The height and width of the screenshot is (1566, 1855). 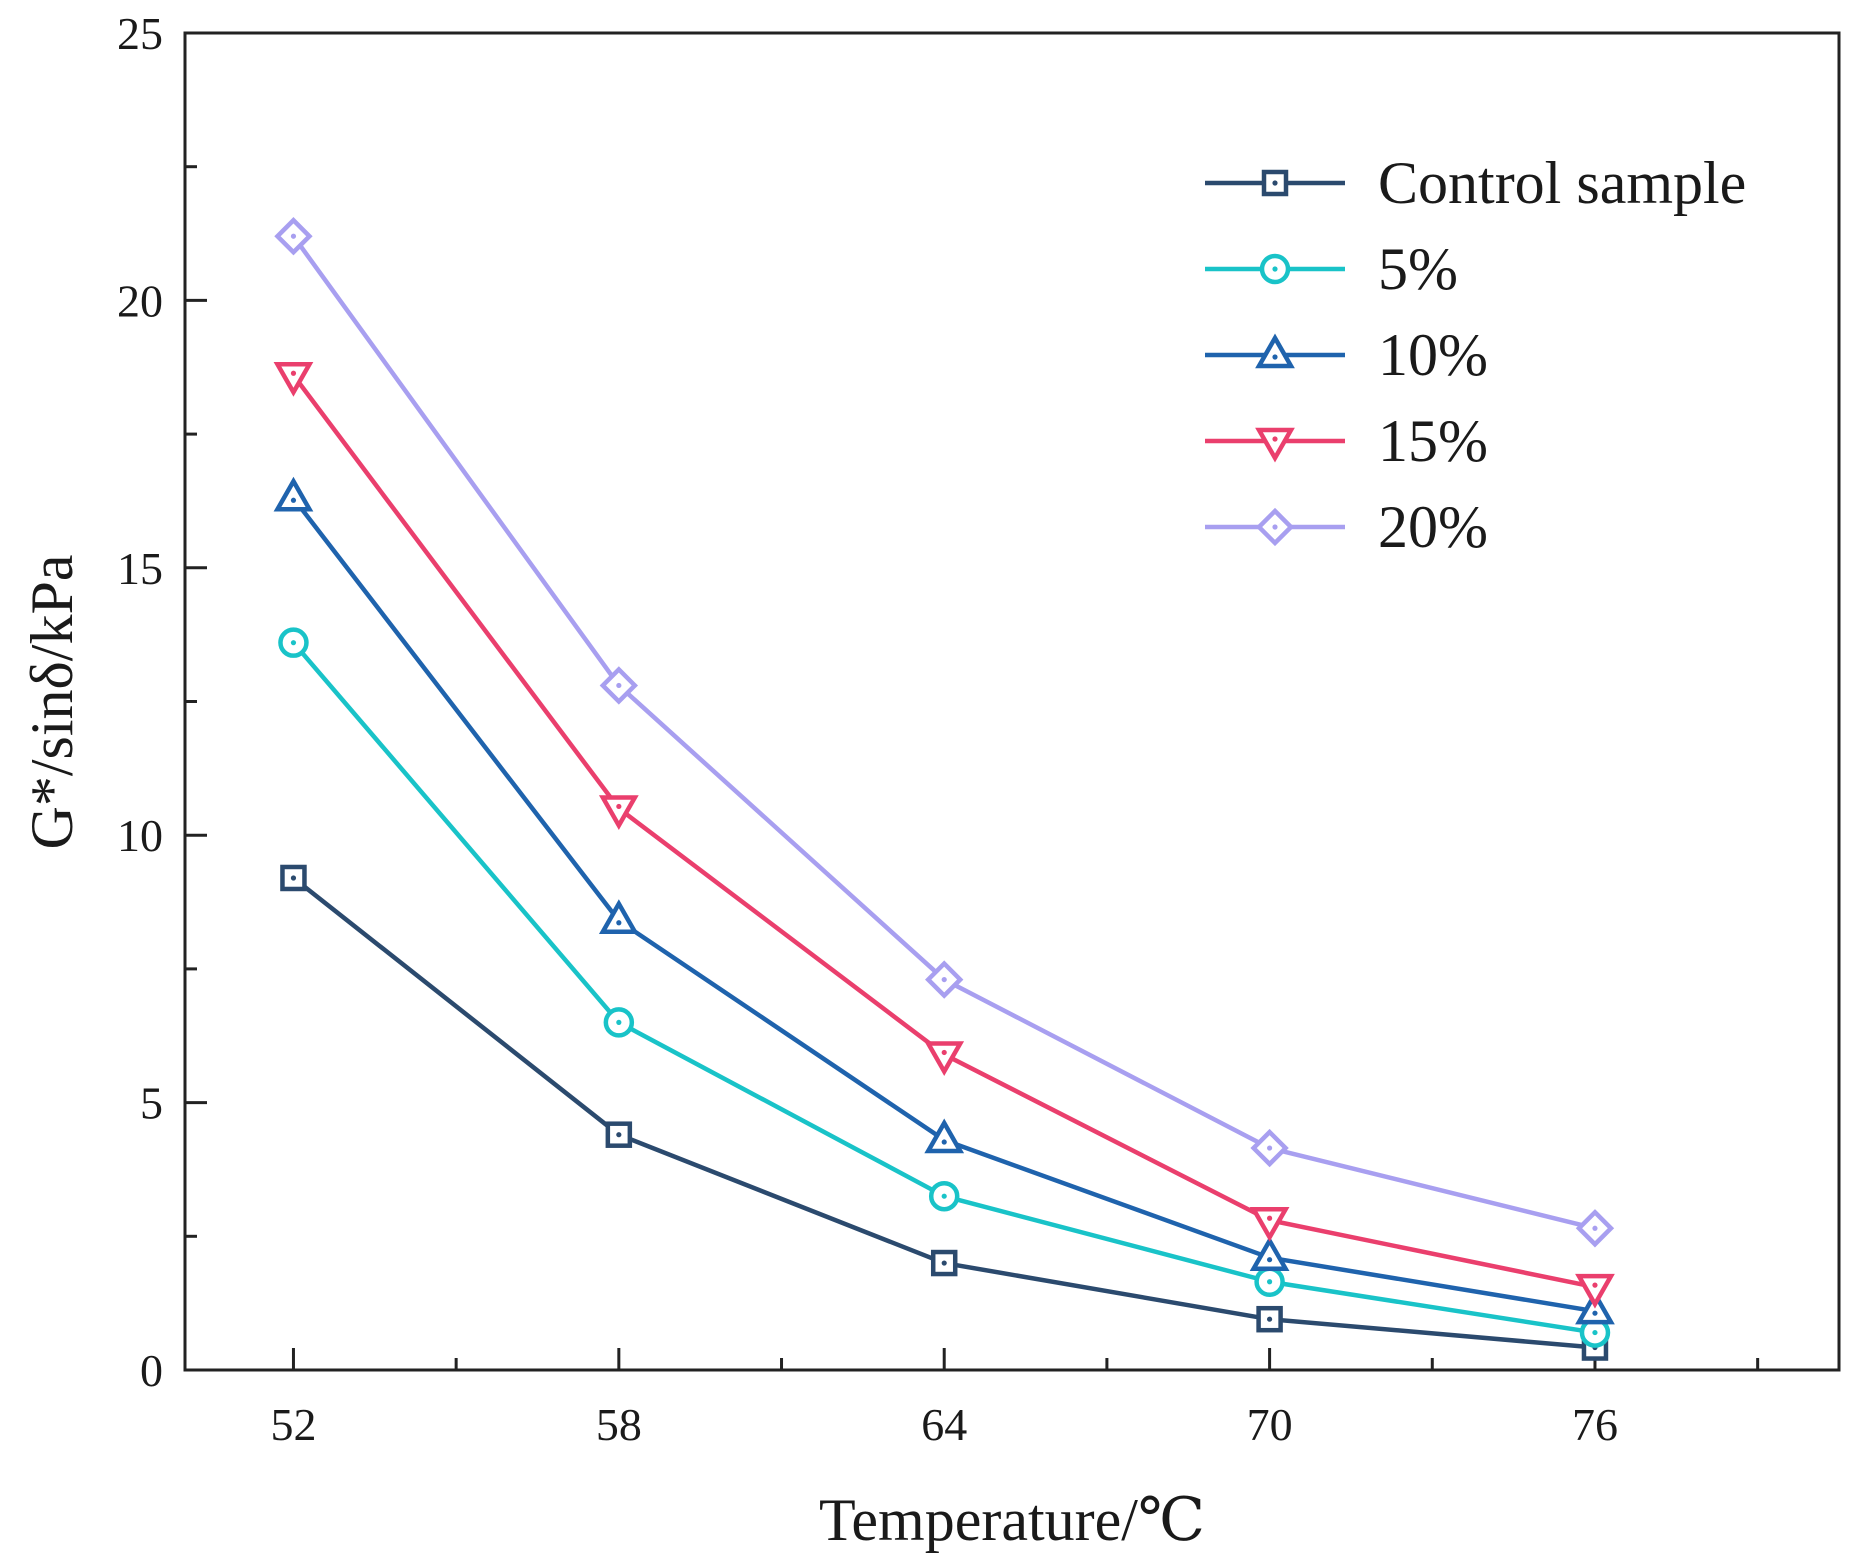 What do you see at coordinates (1346, 355) in the screenshot?
I see `legend-item: 10%` at bounding box center [1346, 355].